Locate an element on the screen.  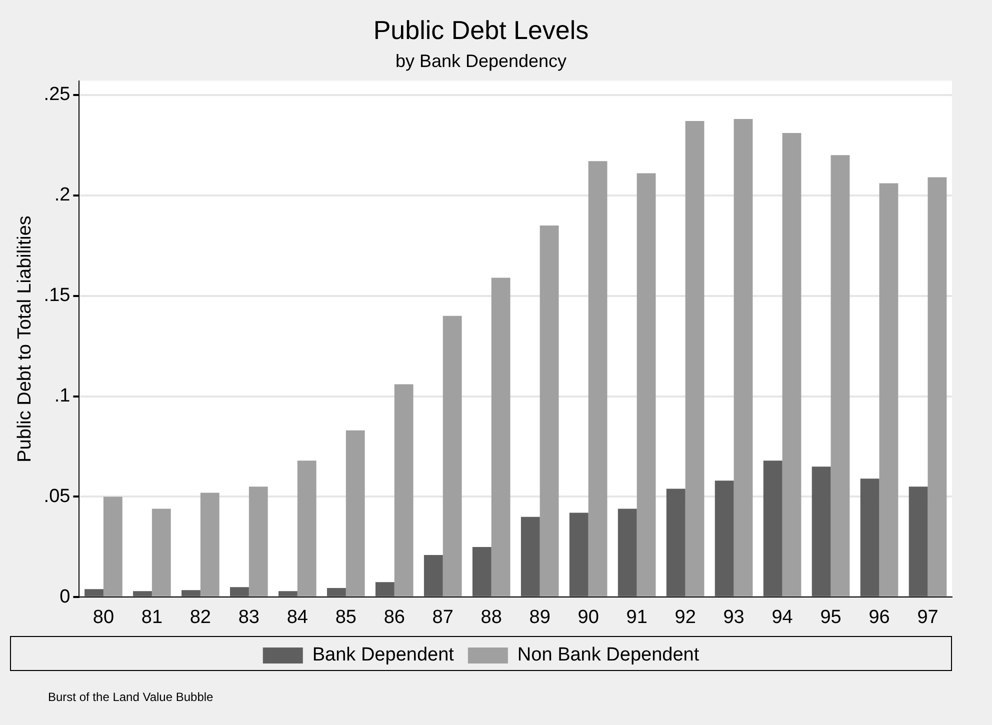
chart-title: Public Debt Levels is located at coordinates (481, 29).